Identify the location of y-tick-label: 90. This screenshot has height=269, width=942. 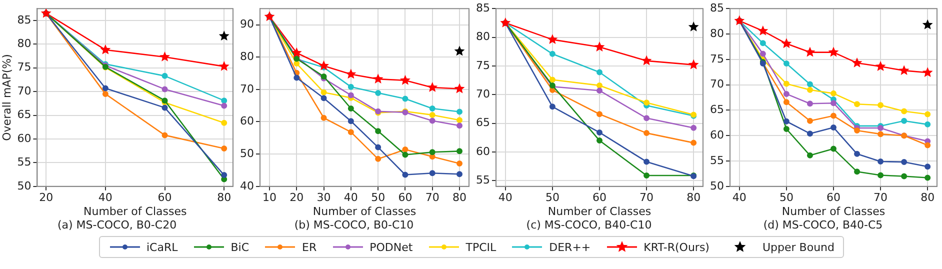
(247, 24).